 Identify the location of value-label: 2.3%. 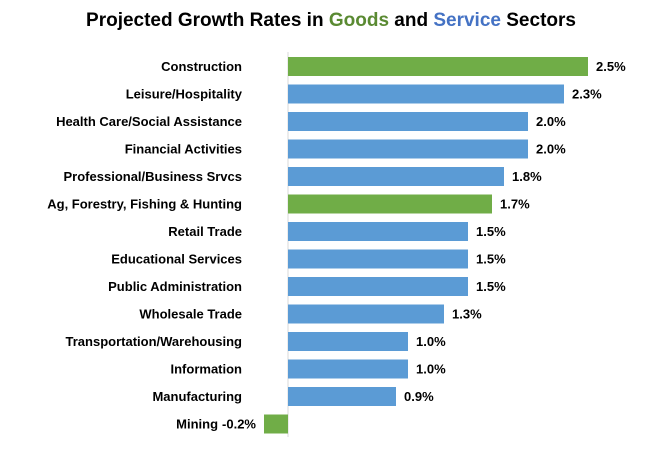
(587, 94).